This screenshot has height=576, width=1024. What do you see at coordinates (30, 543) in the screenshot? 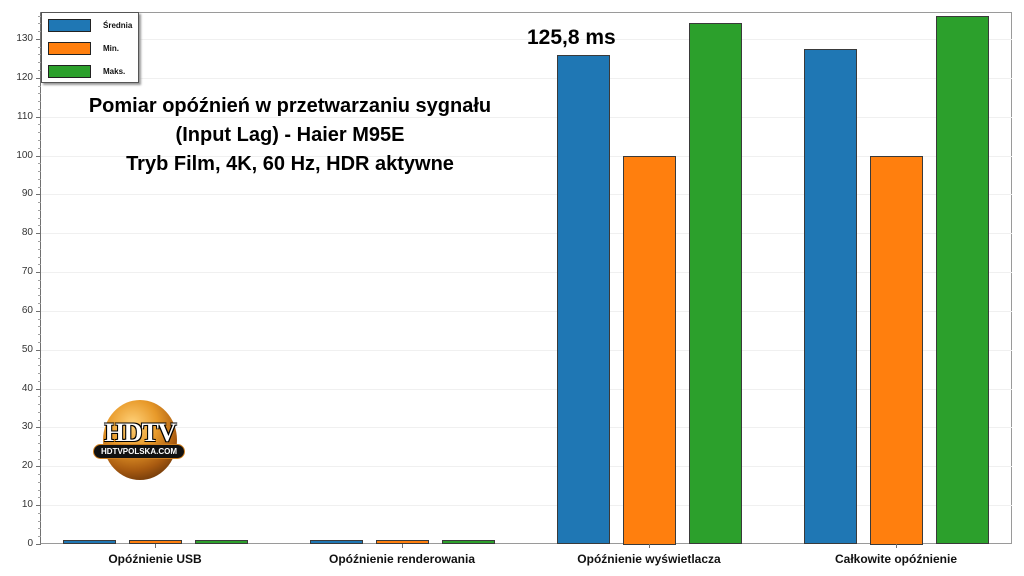
I see `y-tick-label: 0` at bounding box center [30, 543].